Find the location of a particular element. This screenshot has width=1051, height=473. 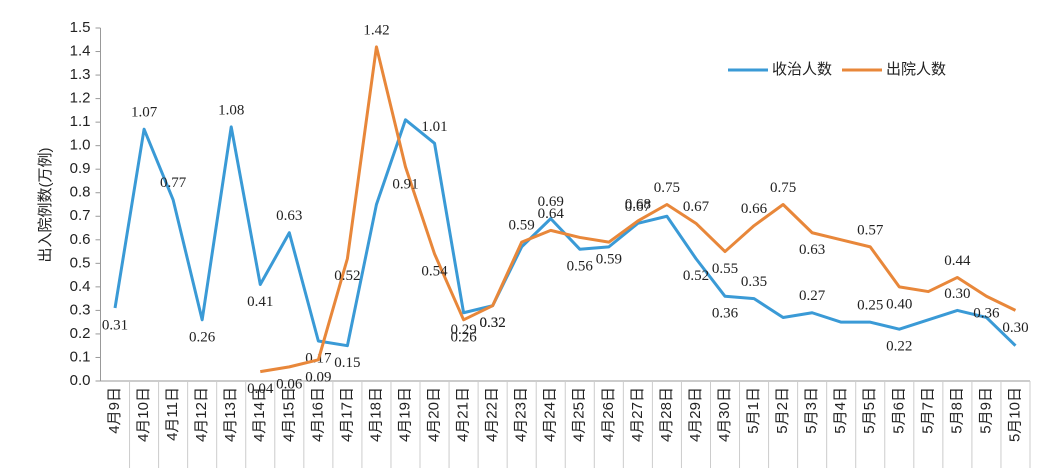

data-label: 0.68 is located at coordinates (638, 204).